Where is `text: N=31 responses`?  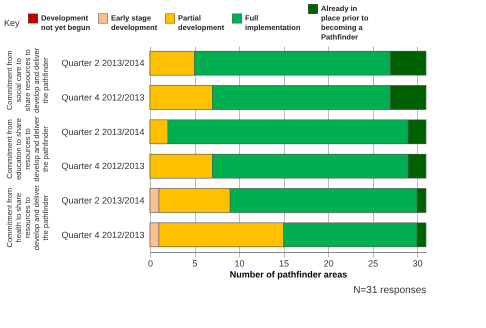 text: N=31 responses is located at coordinates (389, 290).